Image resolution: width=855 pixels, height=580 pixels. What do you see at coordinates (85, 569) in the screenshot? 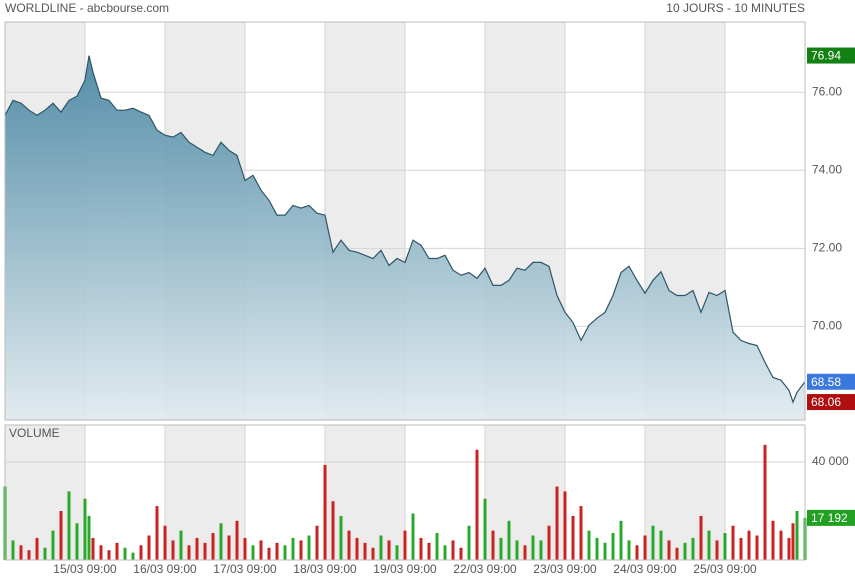
I see `x-tick-label: 15/03 09:00` at bounding box center [85, 569].